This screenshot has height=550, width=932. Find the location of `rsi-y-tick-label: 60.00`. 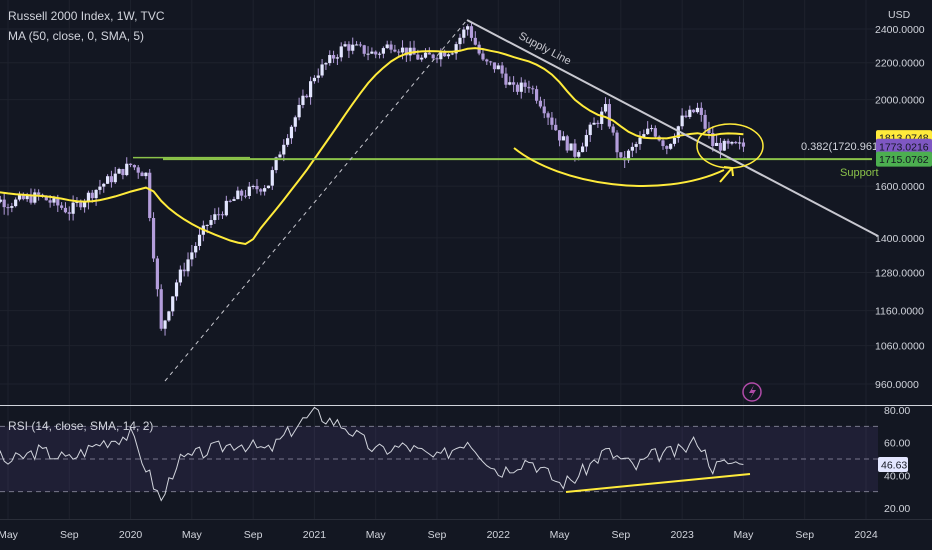

rsi-y-tick-label: 60.00 is located at coordinates (897, 444).